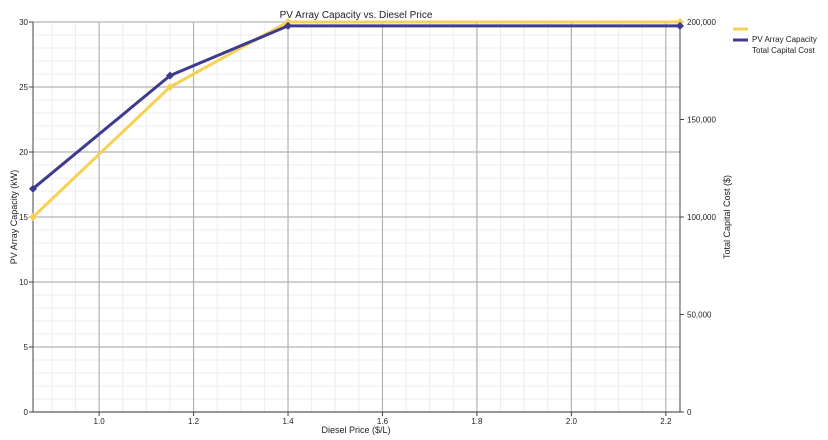 The width and height of the screenshot is (828, 440). Describe the element at coordinates (701, 22) in the screenshot. I see `y2-tick-label: 200,000` at that location.